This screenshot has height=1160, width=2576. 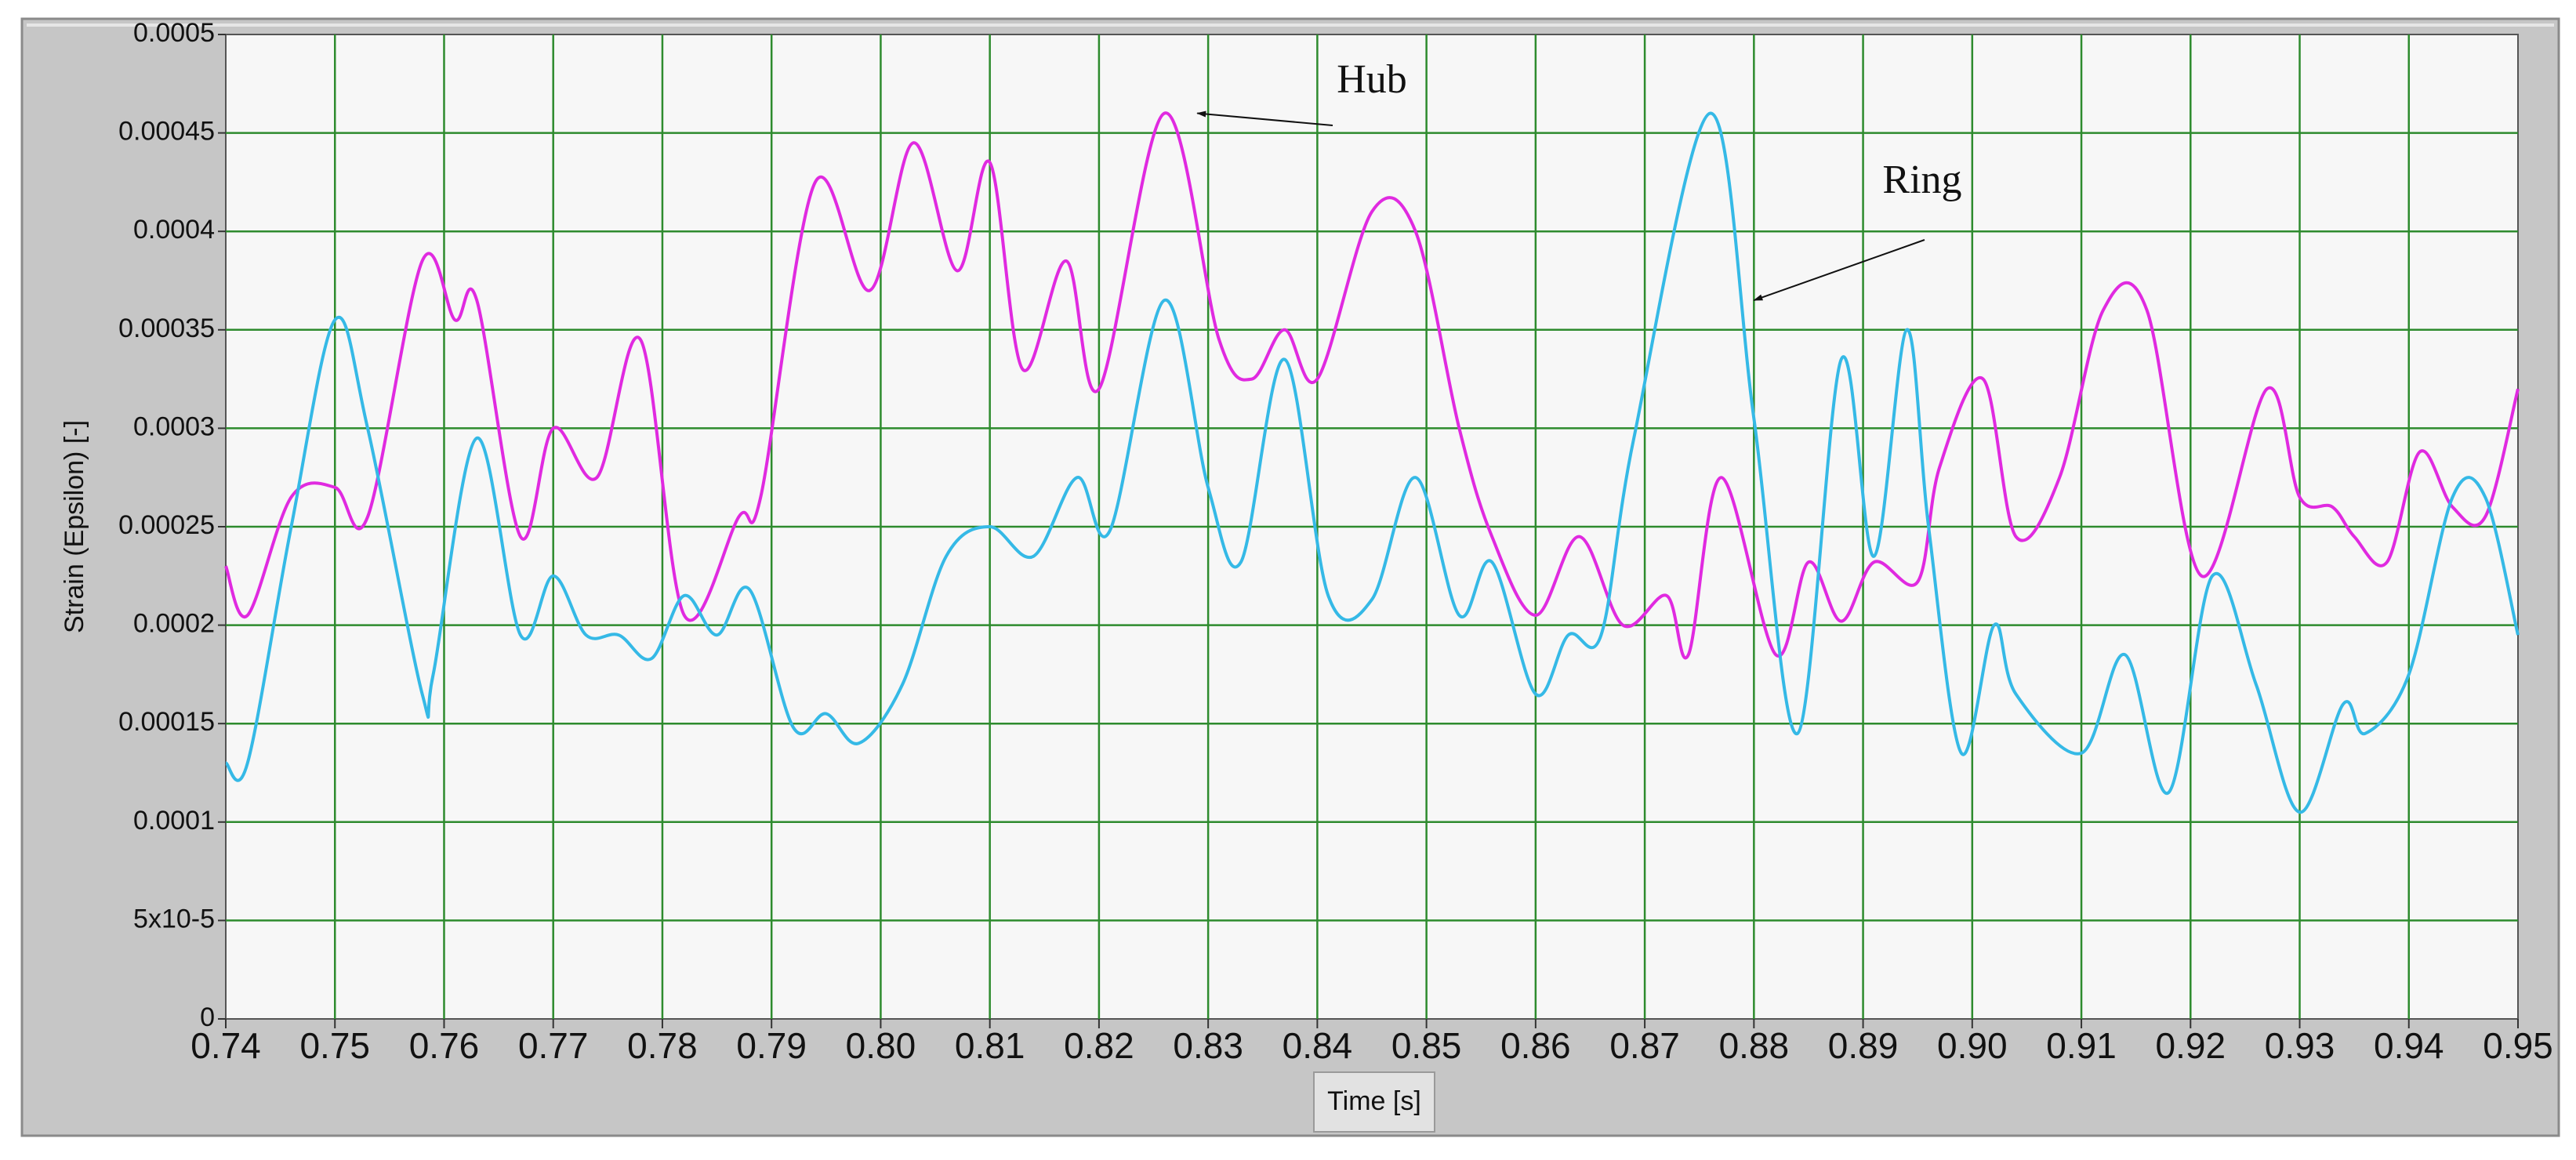 I want to click on y-tick-label: 0.0002, so click(x=174, y=624).